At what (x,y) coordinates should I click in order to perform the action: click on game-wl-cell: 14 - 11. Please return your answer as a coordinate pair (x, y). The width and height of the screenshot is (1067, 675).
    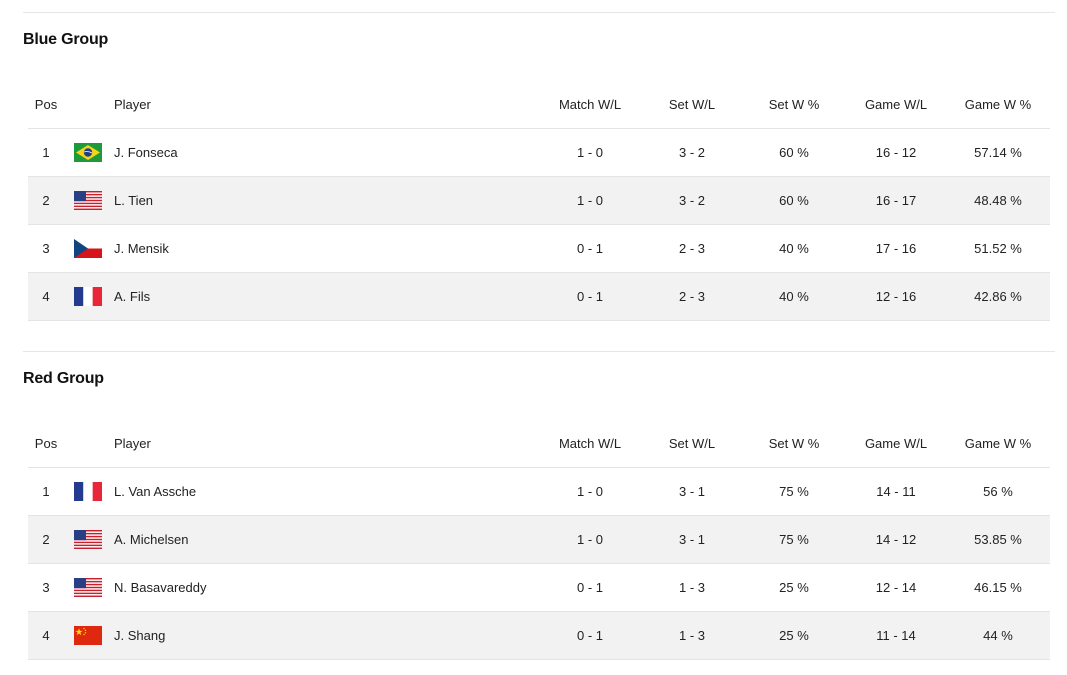
    Looking at the image, I should click on (896, 491).